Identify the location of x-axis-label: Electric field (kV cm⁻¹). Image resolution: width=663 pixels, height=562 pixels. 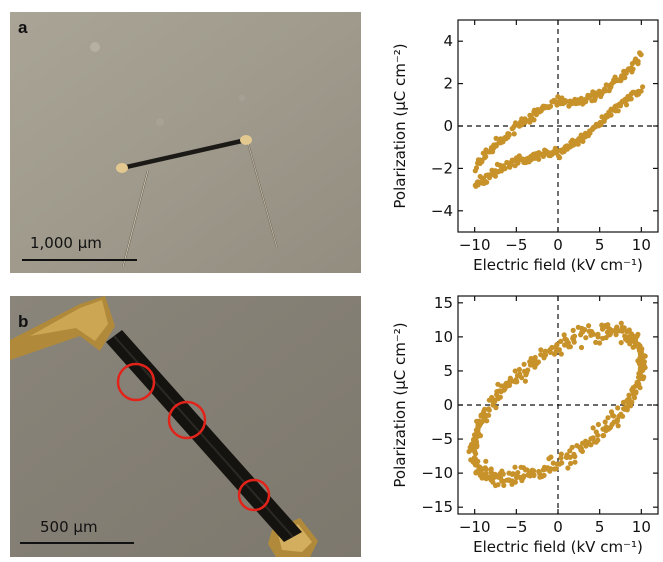
(558, 265).